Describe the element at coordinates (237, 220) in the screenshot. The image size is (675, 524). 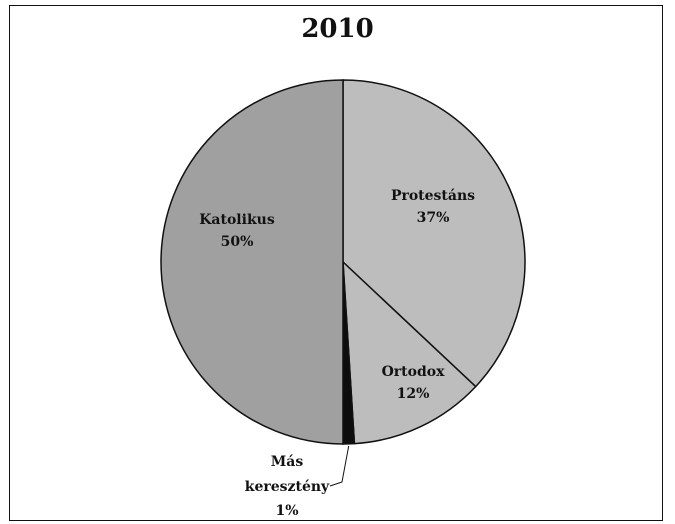
I see `slice-label-katolikus: Katolikus` at that location.